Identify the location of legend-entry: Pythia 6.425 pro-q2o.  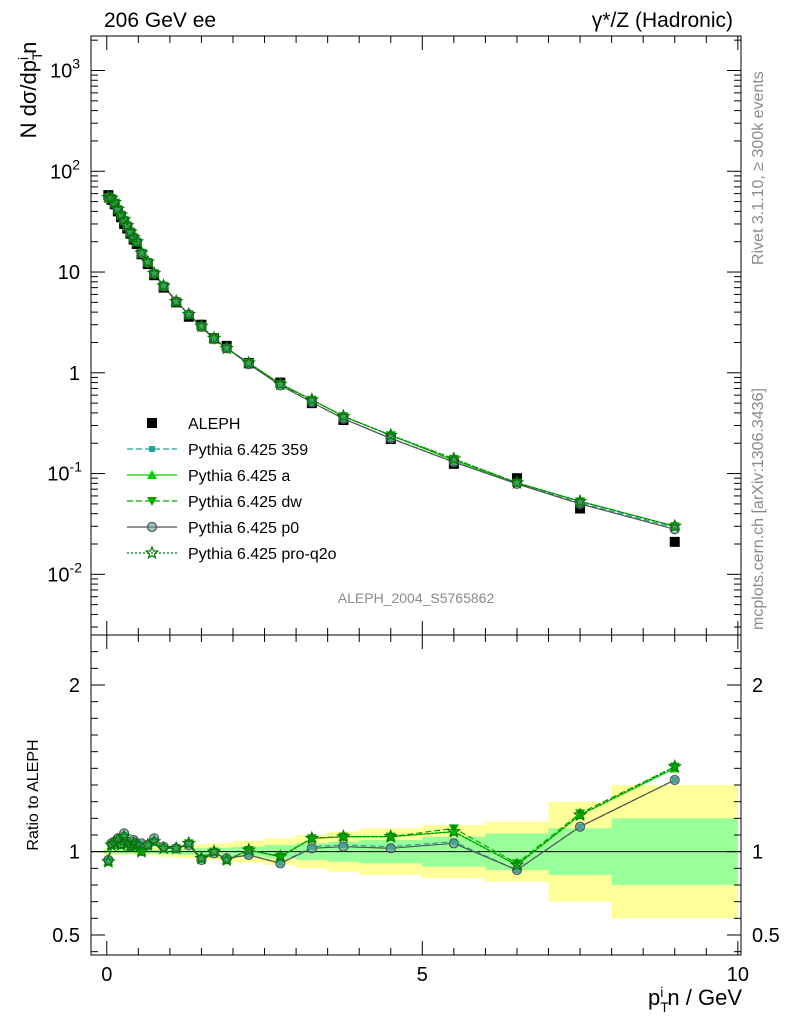
(232, 554).